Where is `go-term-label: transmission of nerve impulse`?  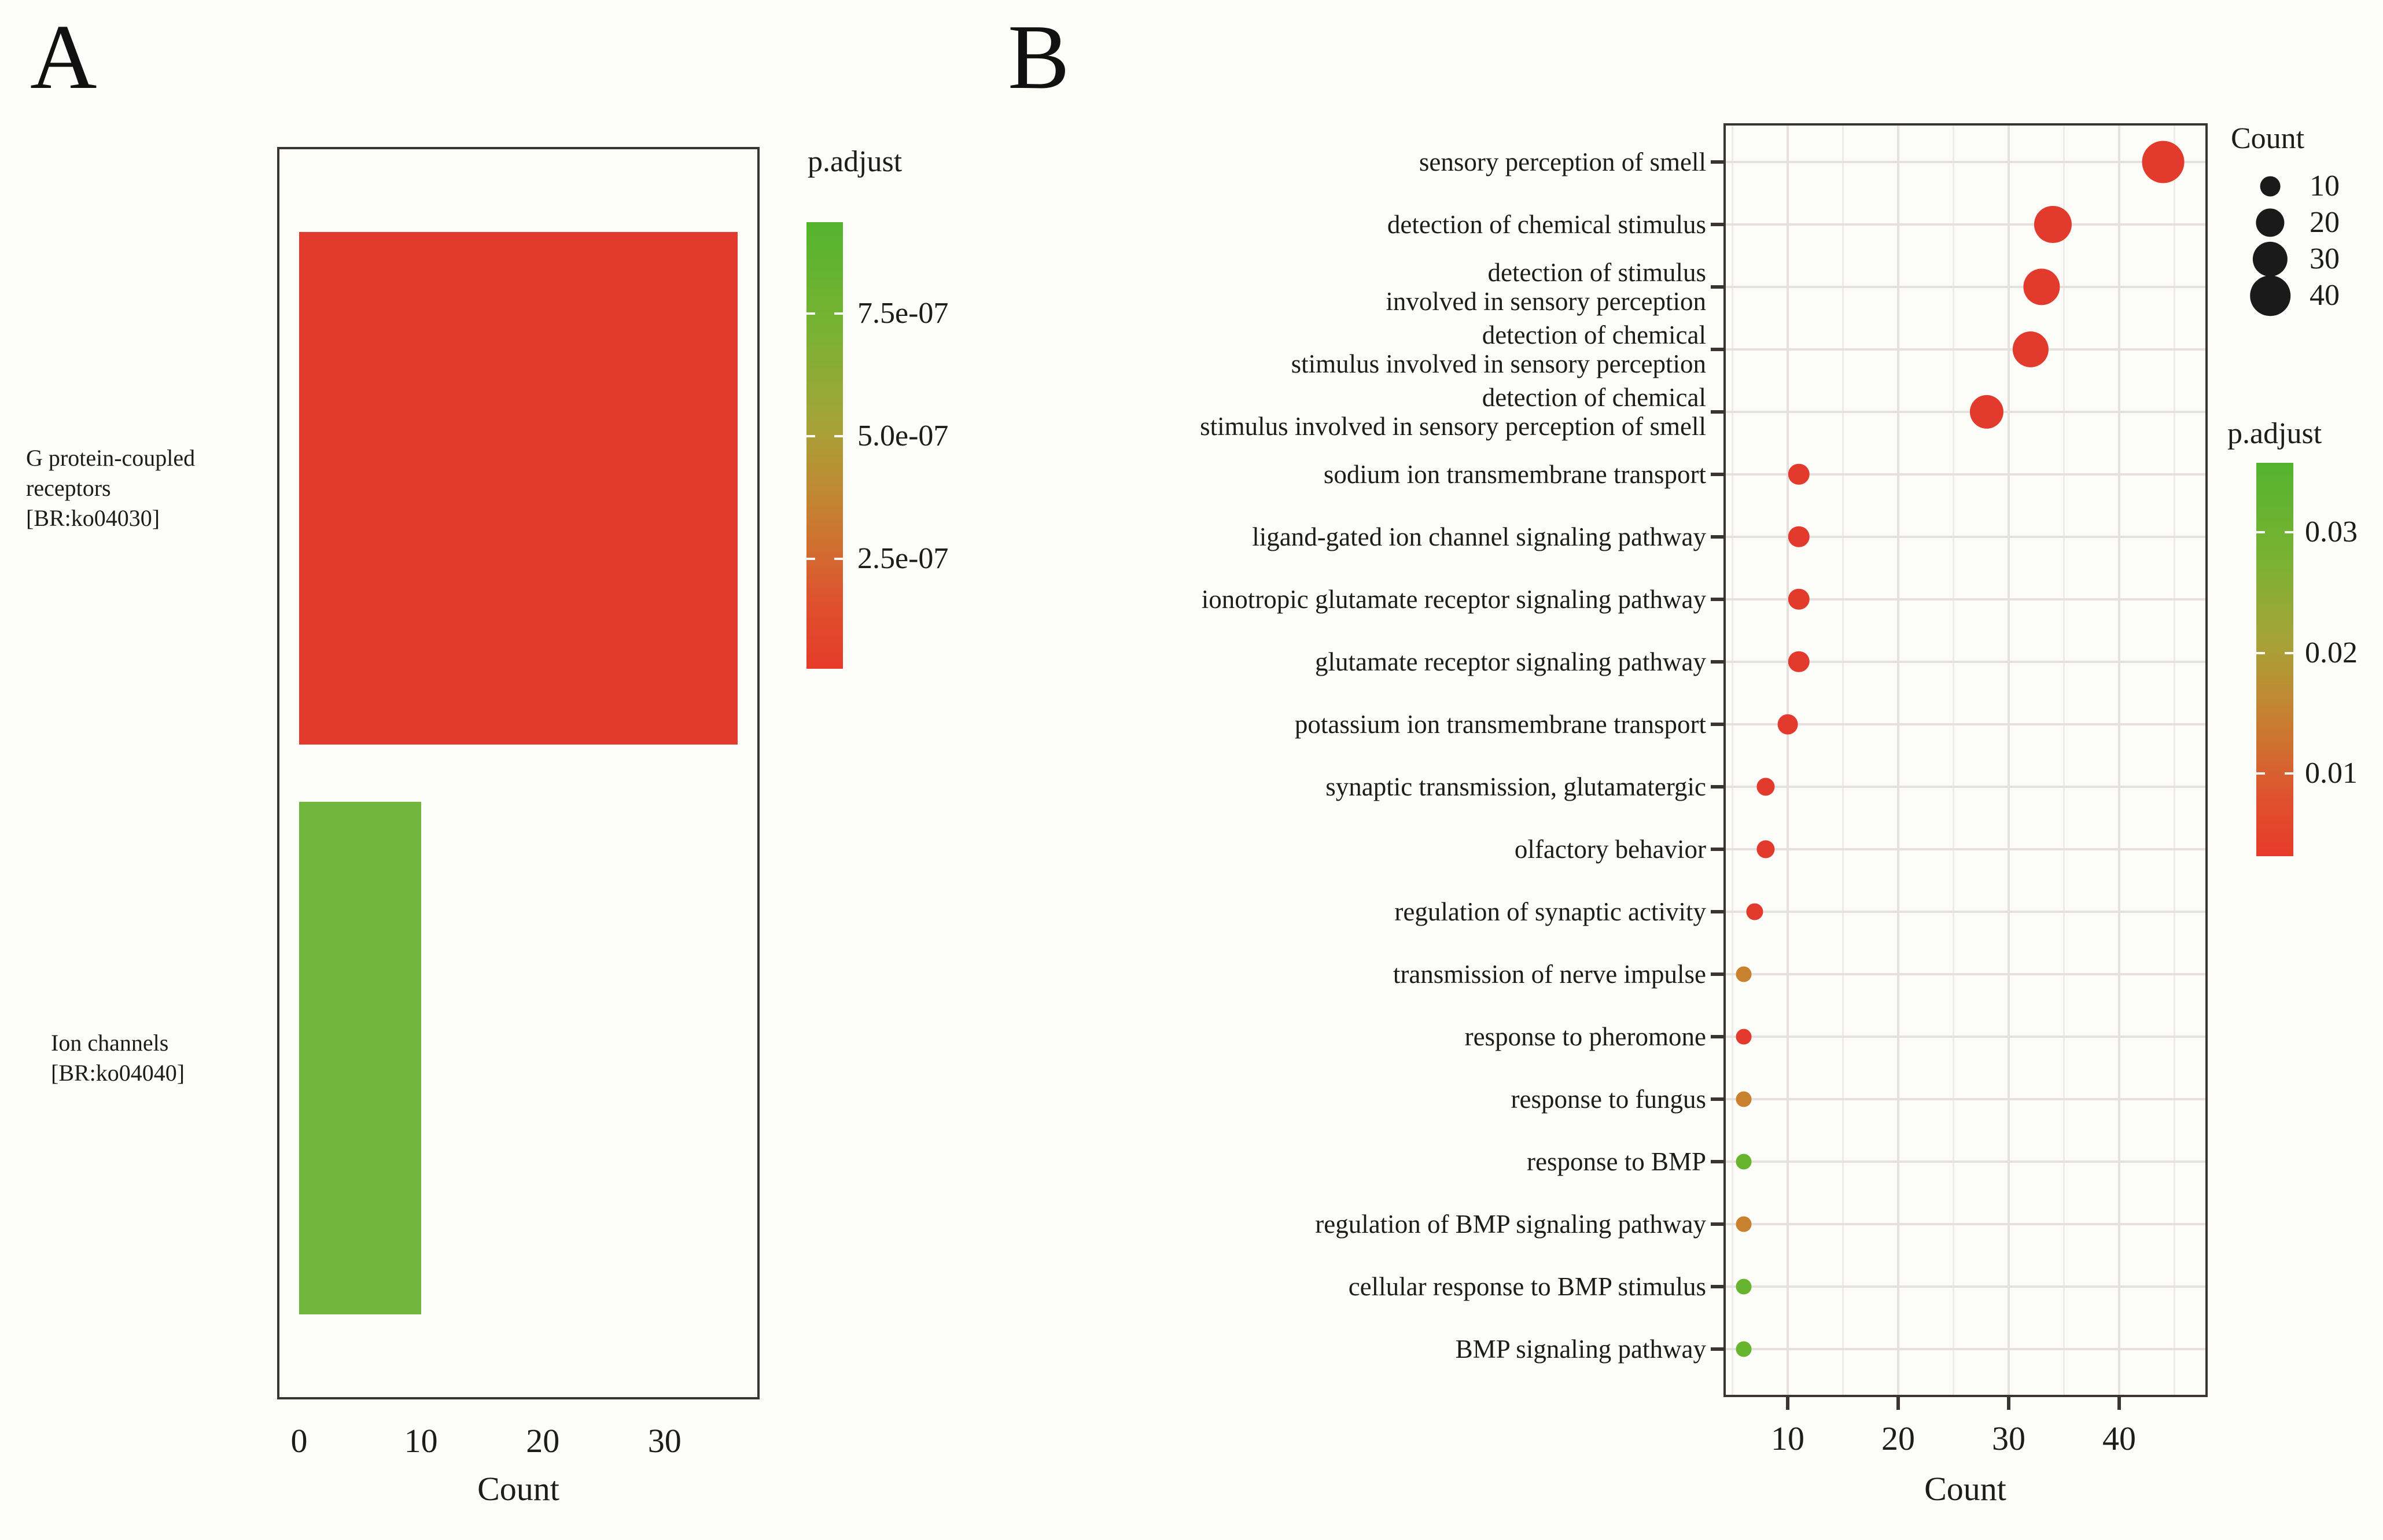 go-term-label: transmission of nerve impulse is located at coordinates (1549, 974).